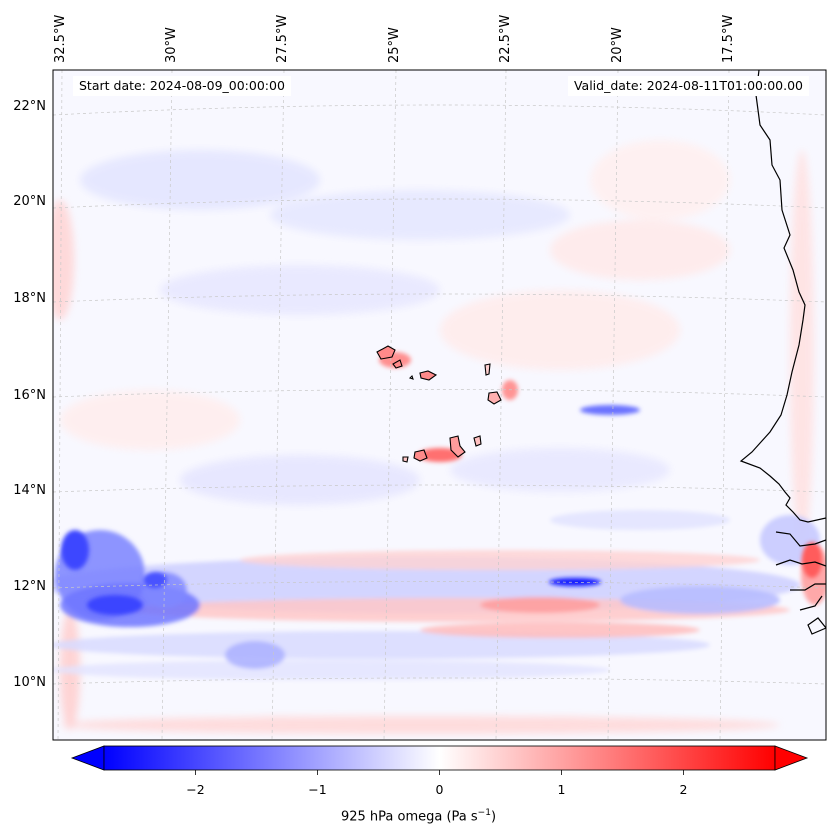 This screenshot has width=837, height=839. I want to click on colorbar-title-close: ), so click(493, 817).